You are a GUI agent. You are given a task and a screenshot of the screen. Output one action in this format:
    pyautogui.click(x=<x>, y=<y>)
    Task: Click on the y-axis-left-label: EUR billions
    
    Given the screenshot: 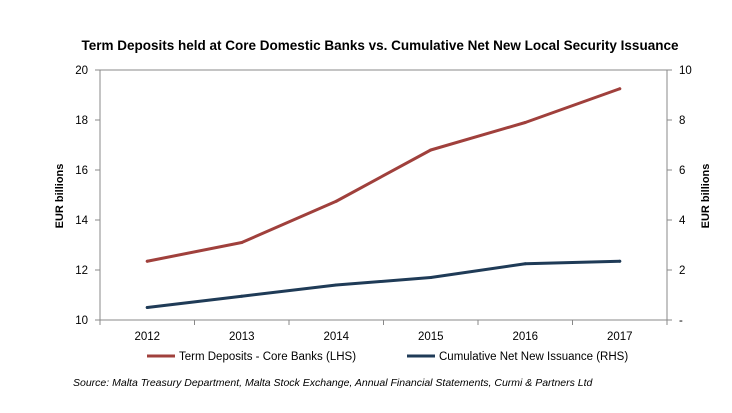 What is the action you would take?
    pyautogui.click(x=60, y=196)
    